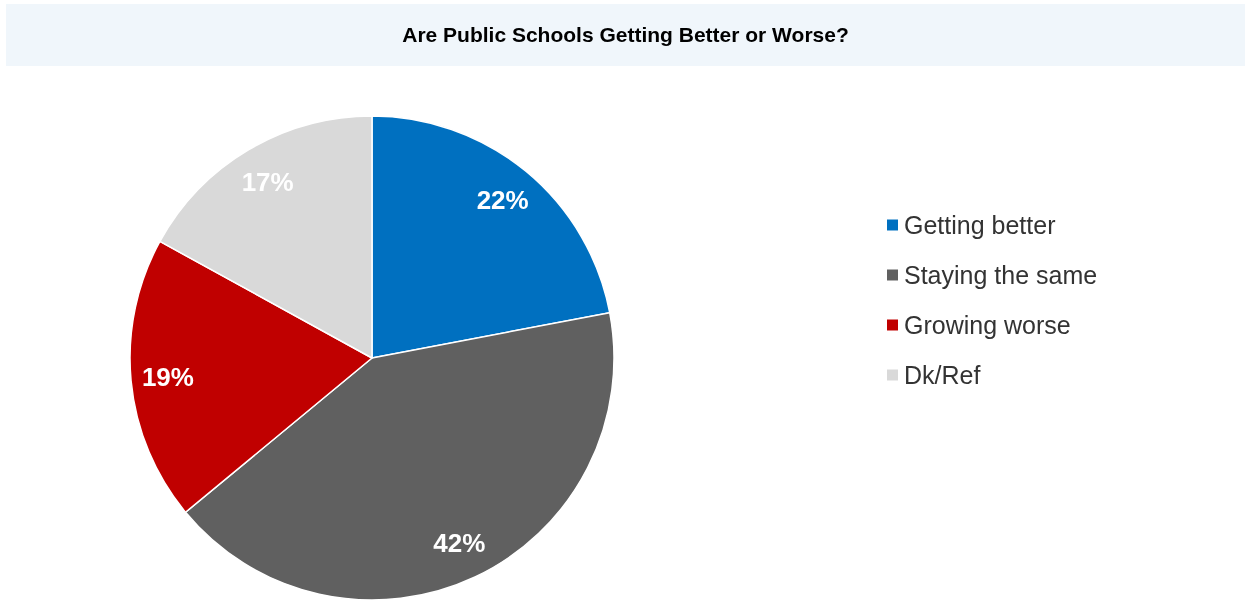  Describe the element at coordinates (980, 225) in the screenshot. I see `legend-label: Getting better` at that location.